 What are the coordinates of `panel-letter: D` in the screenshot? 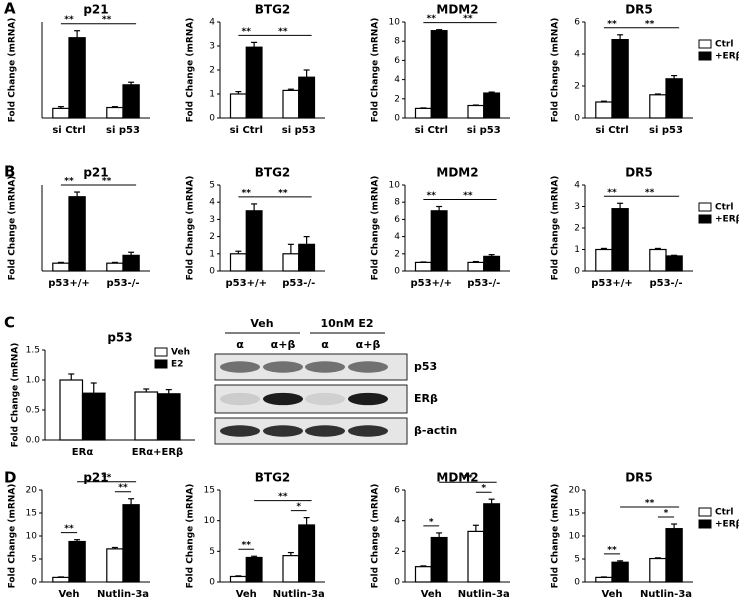 It's located at (10, 478).